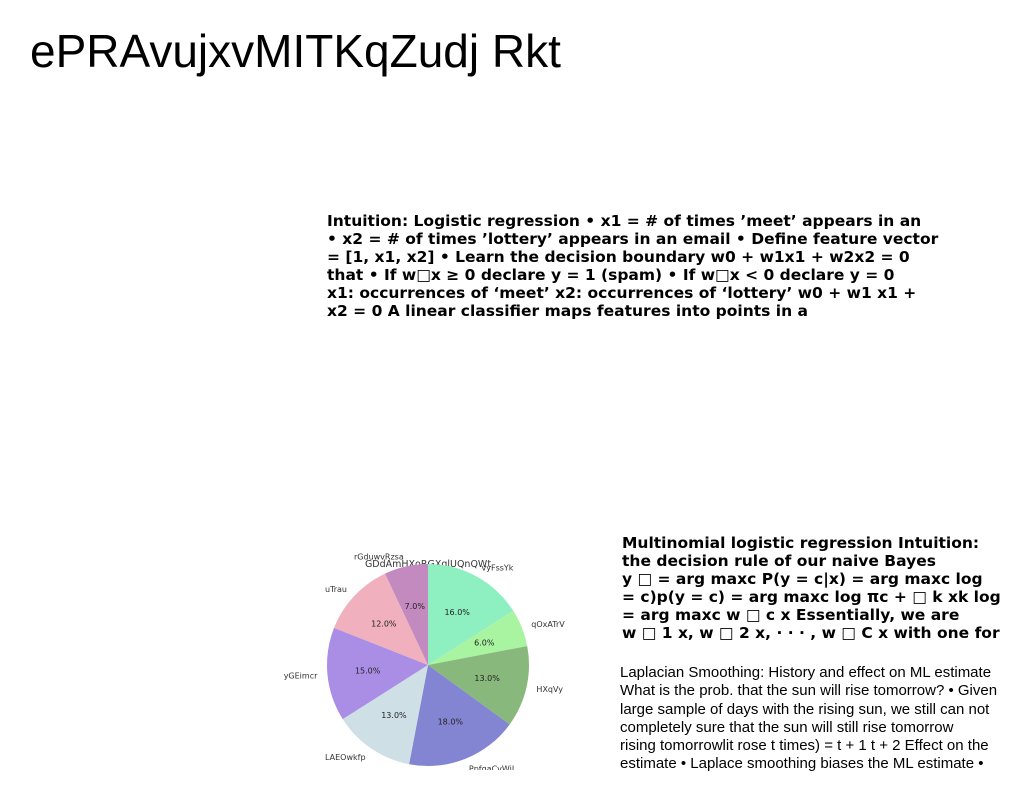  What do you see at coordinates (802, 579) in the screenshot?
I see `text-line: y □ = arg maxc P(y = c|x) = arg maxc log` at bounding box center [802, 579].